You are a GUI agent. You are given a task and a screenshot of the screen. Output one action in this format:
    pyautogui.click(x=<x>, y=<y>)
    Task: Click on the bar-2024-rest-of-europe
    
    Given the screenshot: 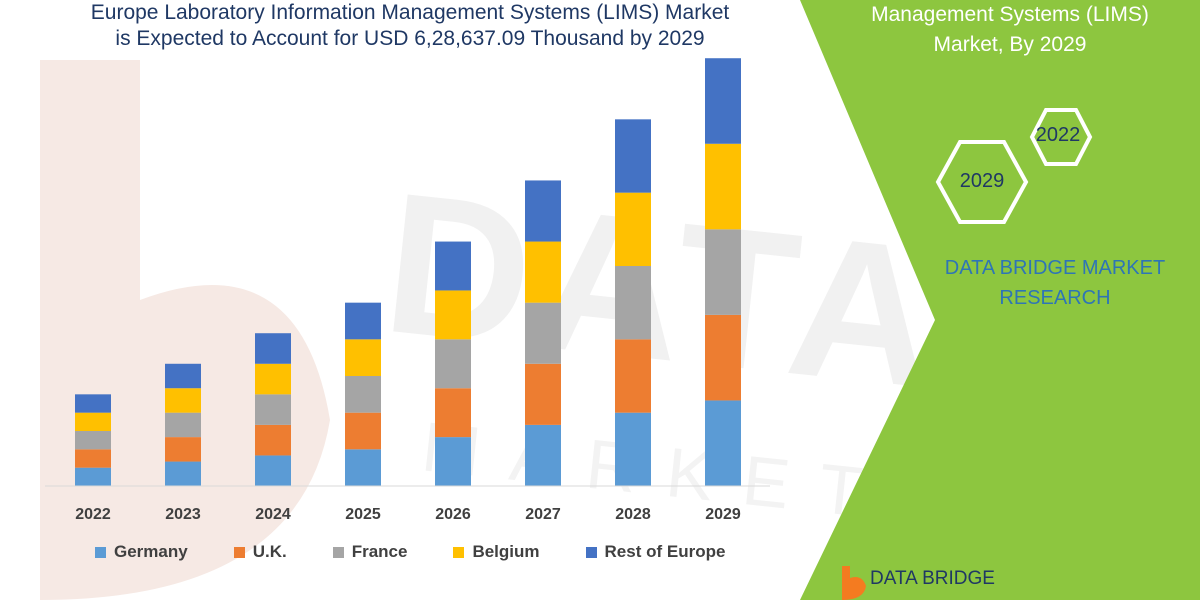 What is the action you would take?
    pyautogui.click(x=273, y=348)
    